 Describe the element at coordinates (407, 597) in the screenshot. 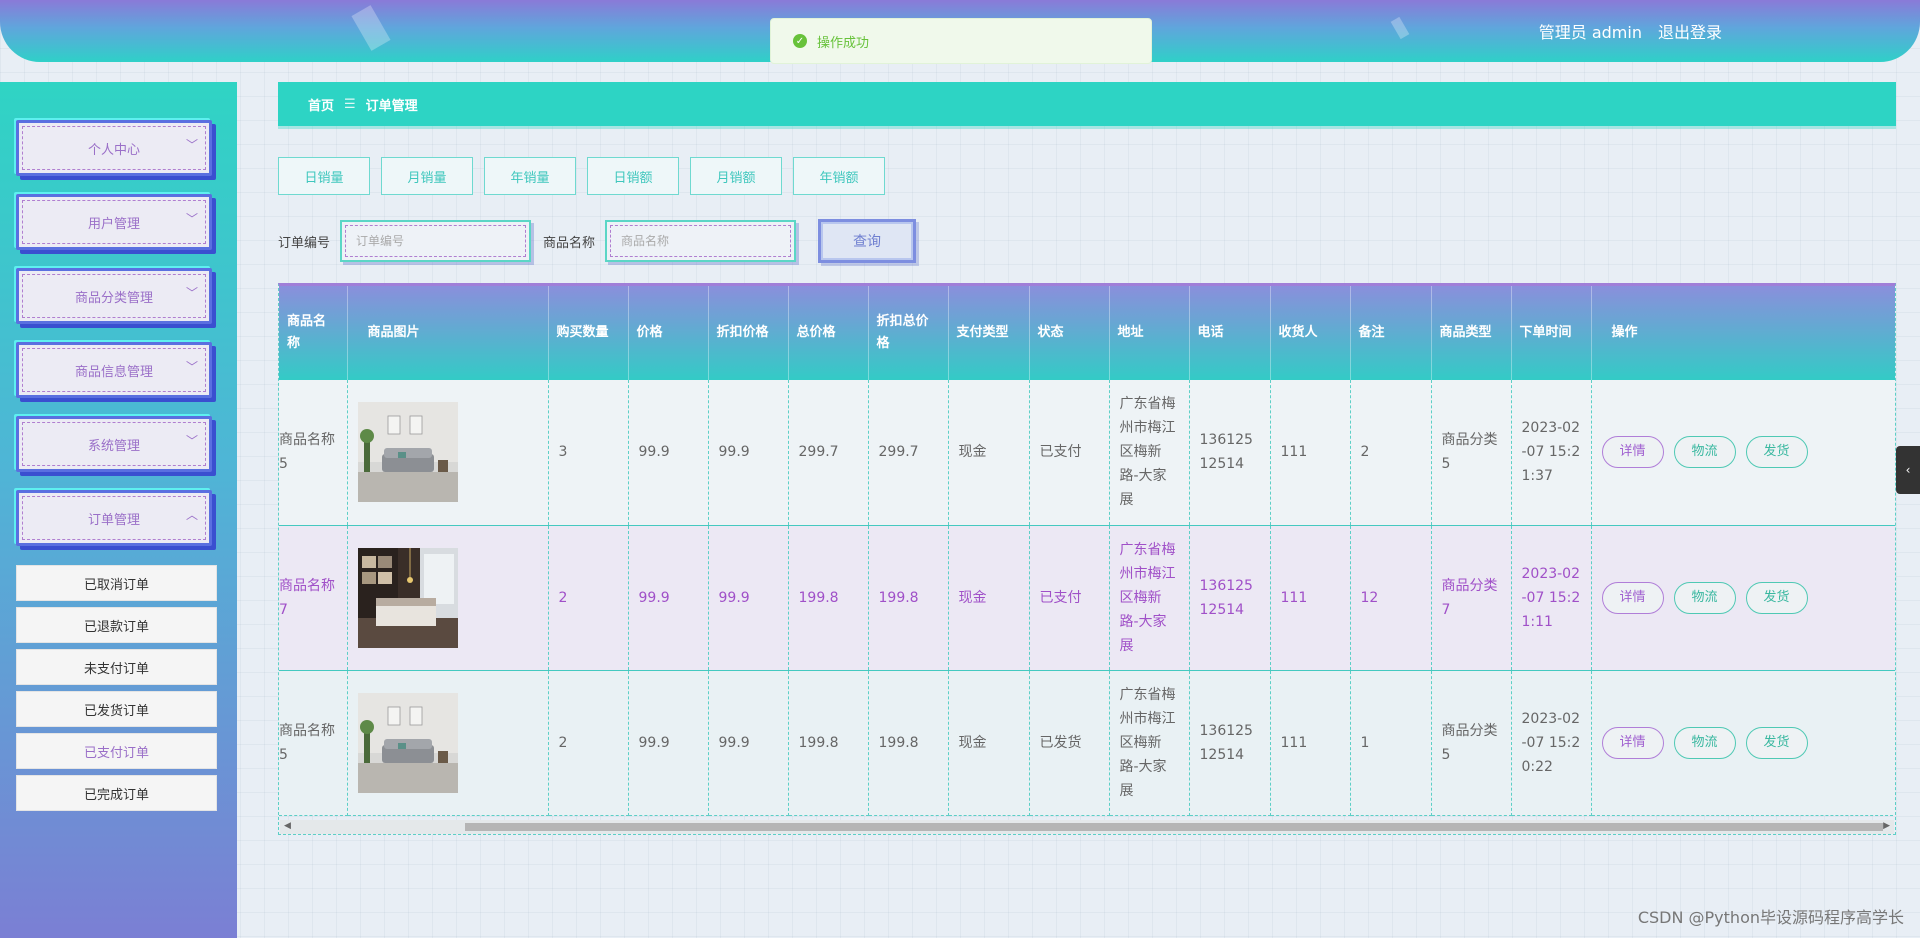

I see `product-image-bedroom` at that location.